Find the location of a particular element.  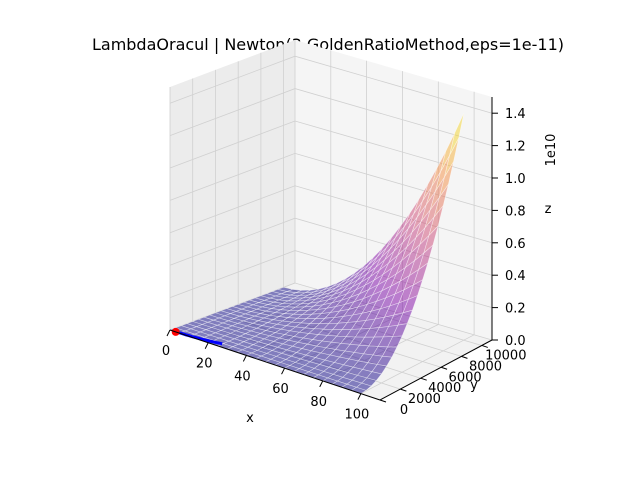

z-tick-label: 1.2 is located at coordinates (515, 147).